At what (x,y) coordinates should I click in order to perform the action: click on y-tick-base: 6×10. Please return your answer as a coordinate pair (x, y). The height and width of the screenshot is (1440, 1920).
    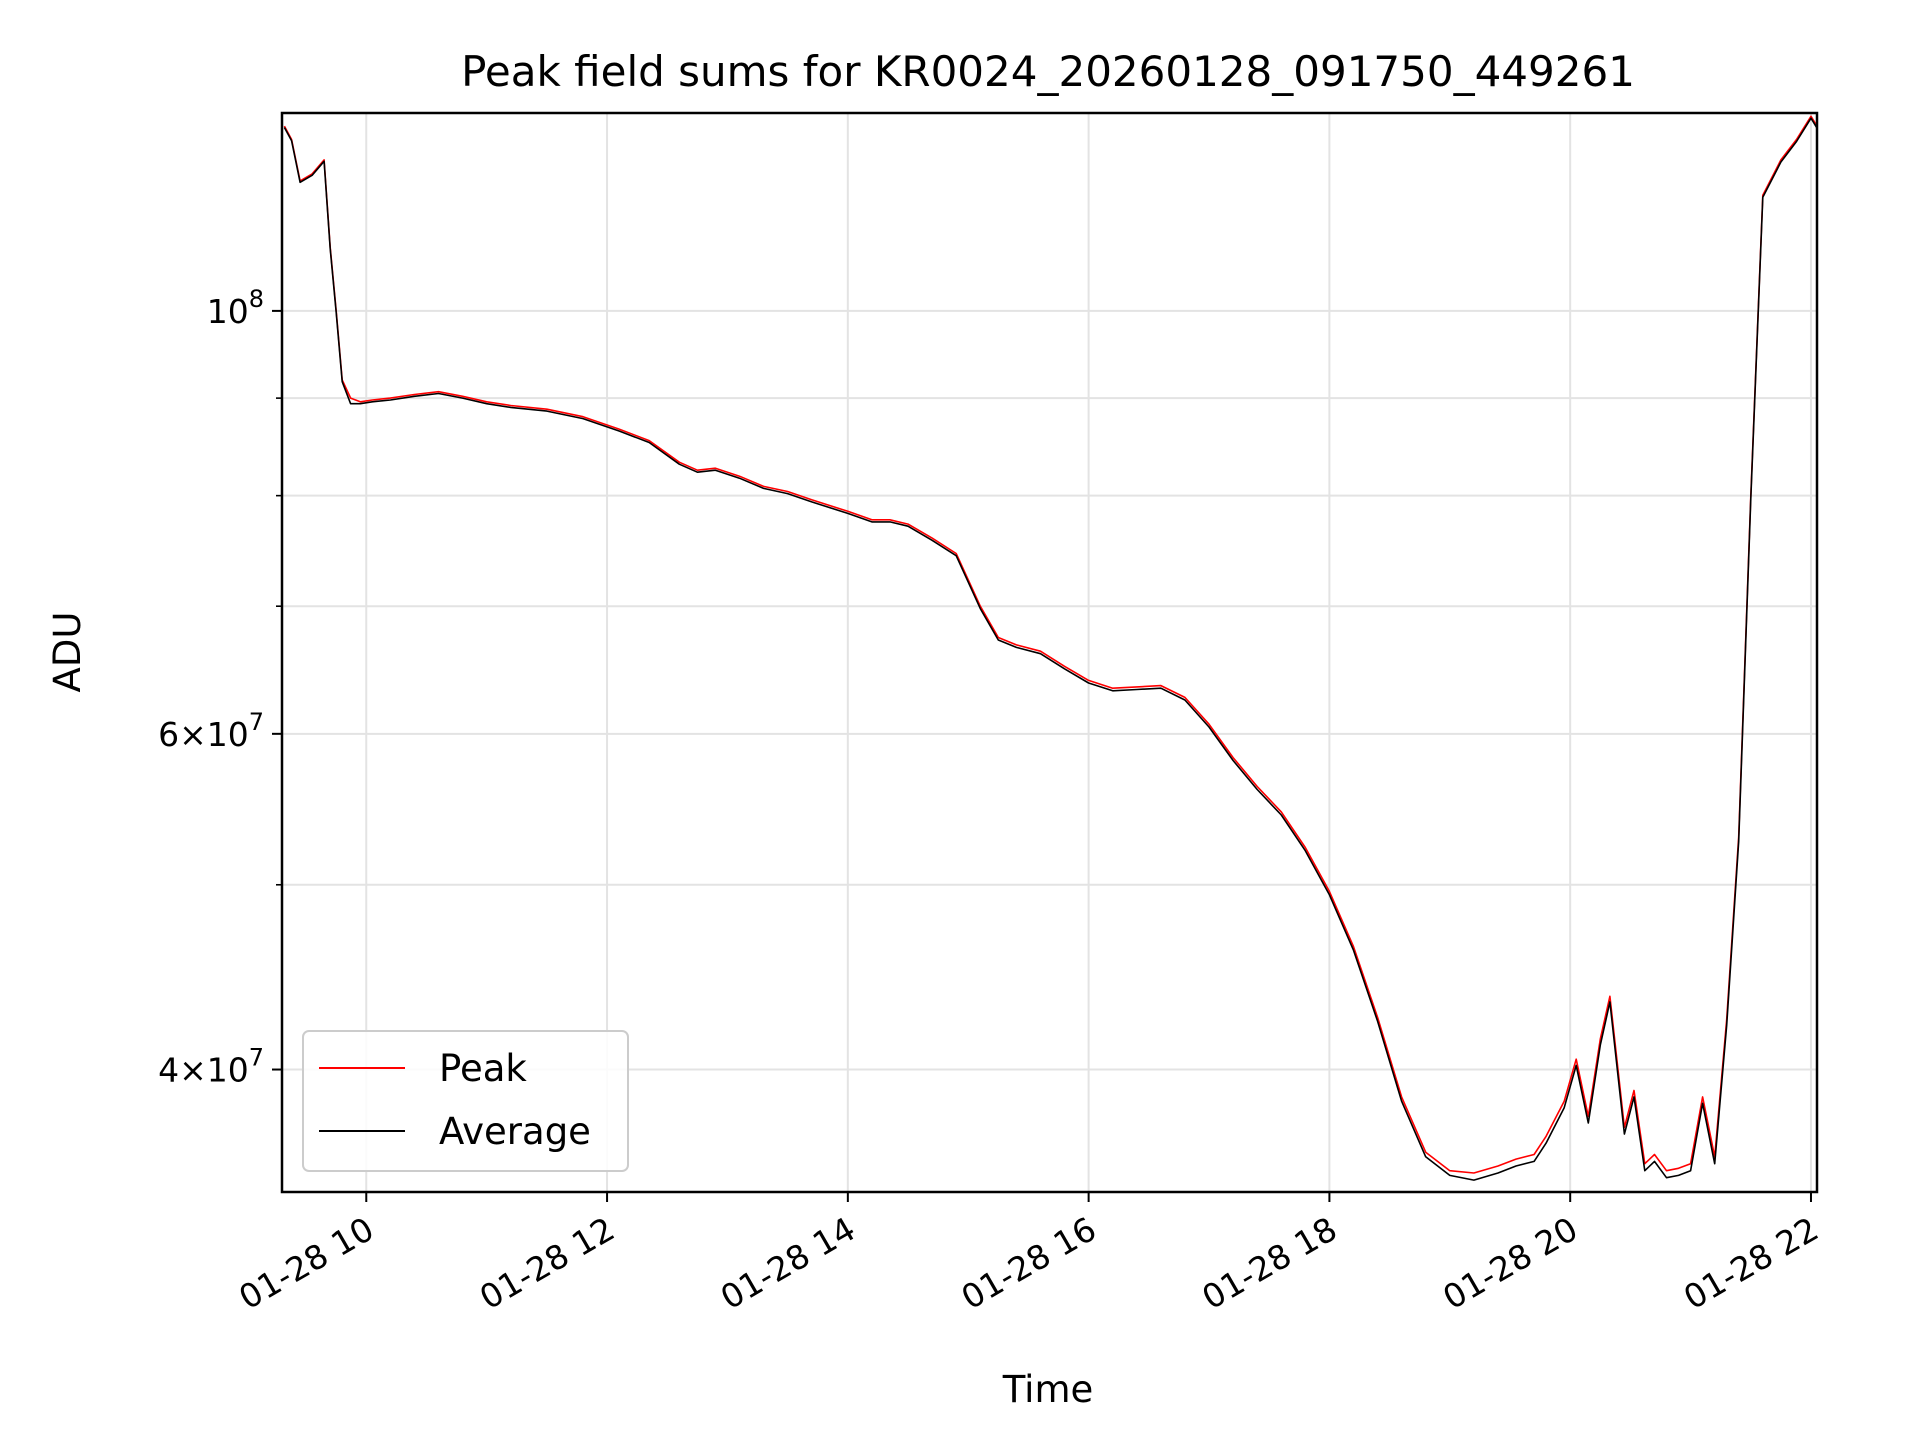
    Looking at the image, I should click on (203, 734).